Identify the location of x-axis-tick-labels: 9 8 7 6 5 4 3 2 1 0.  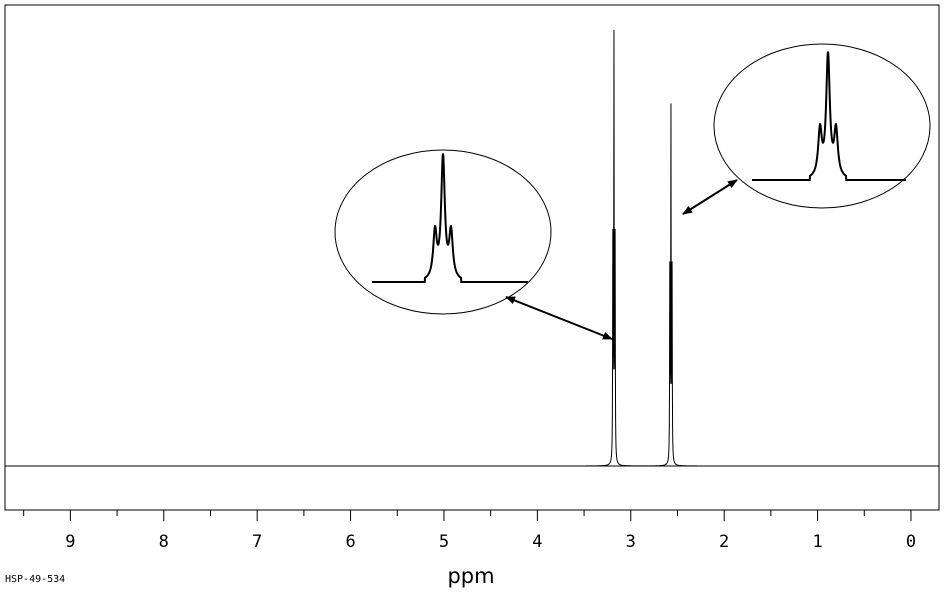
(490, 542).